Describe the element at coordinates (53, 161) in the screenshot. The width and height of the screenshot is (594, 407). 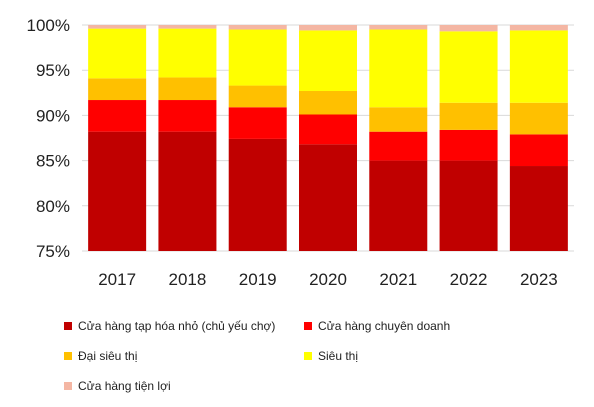
I see `y-tick-label: 85%` at that location.